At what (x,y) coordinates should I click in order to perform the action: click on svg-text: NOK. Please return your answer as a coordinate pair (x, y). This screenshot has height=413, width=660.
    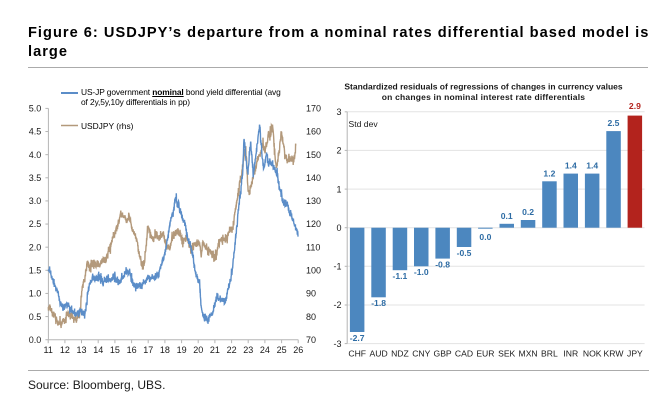
    Looking at the image, I should click on (592, 353).